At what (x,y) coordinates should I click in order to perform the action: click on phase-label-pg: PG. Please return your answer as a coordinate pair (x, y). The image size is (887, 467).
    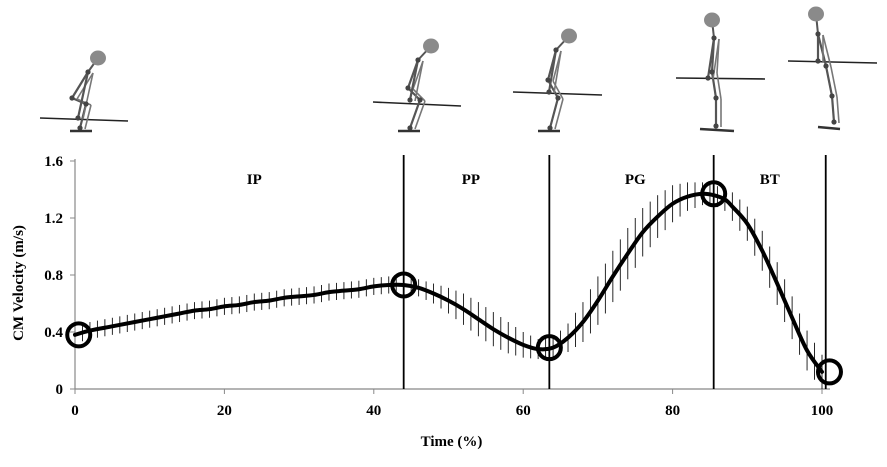
    Looking at the image, I should click on (635, 180).